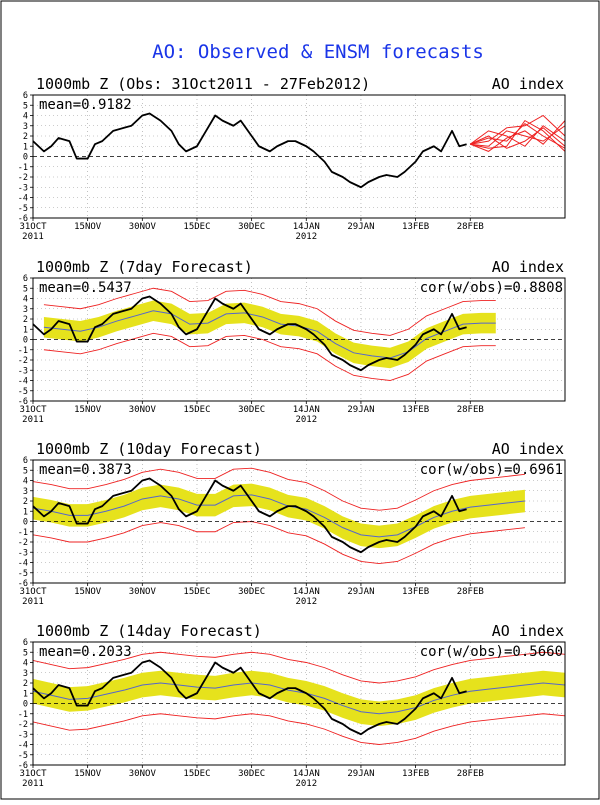  Describe the element at coordinates (85, 288) in the screenshot. I see `mean-label: mean=0.5437` at that location.